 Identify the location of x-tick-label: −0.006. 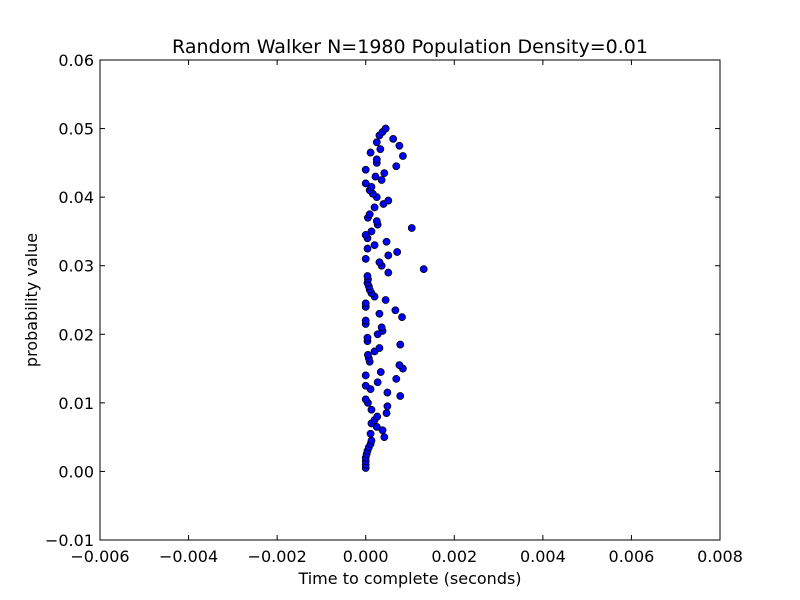
(99, 556).